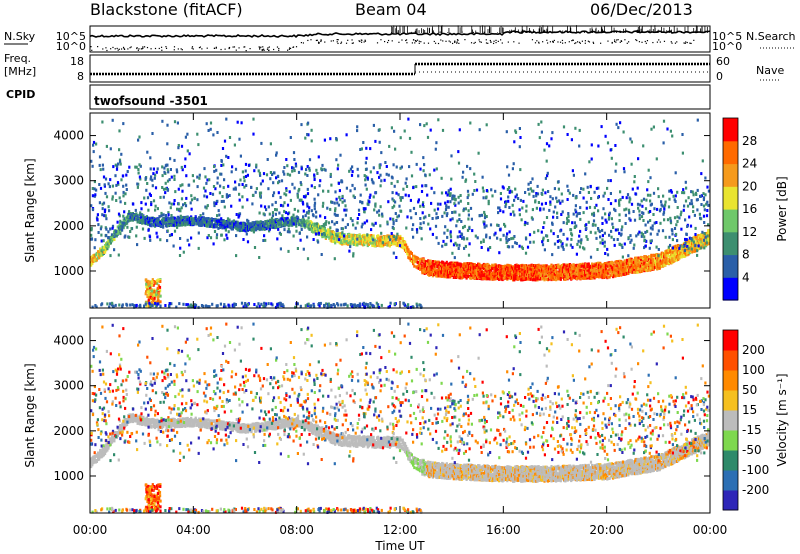 The height and width of the screenshot is (554, 800). What do you see at coordinates (719, 76) in the screenshot?
I see `nave-tick-low: 0` at bounding box center [719, 76].